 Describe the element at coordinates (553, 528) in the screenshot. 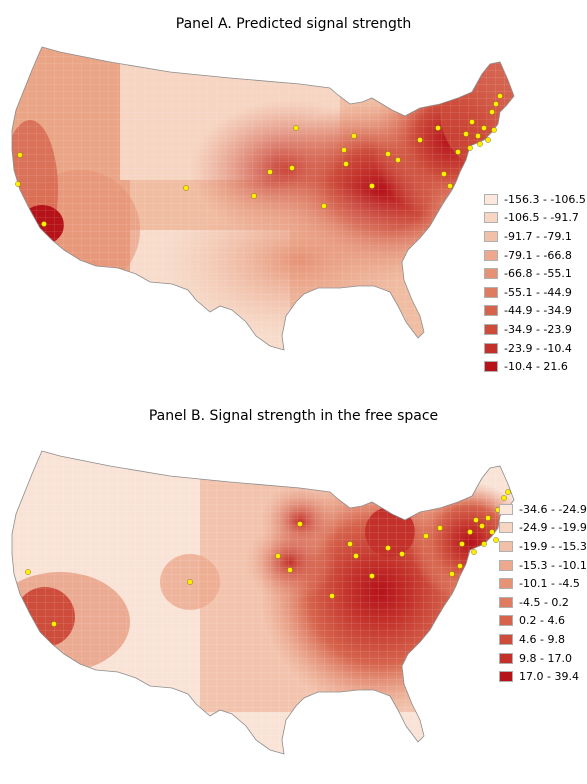

I see `legend-label: -24.9 - -19.9` at that location.